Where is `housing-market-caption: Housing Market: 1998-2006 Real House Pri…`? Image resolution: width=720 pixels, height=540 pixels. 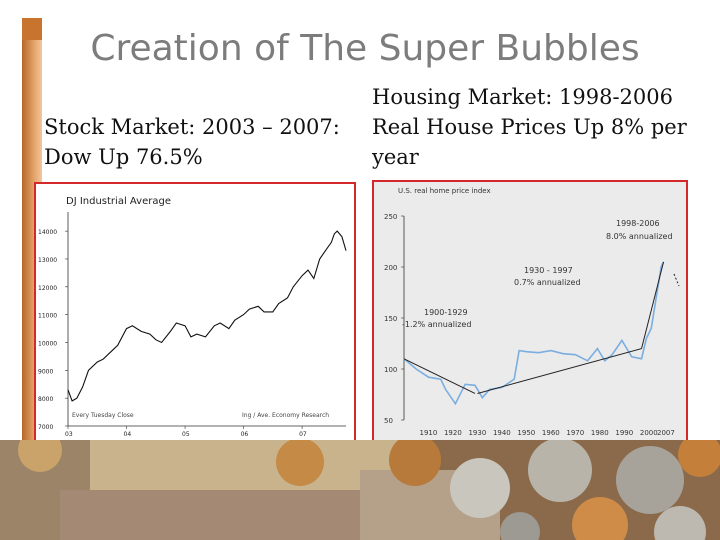 housing-market-caption: Housing Market: 1998-2006 Real House Pri… is located at coordinates (529, 127).